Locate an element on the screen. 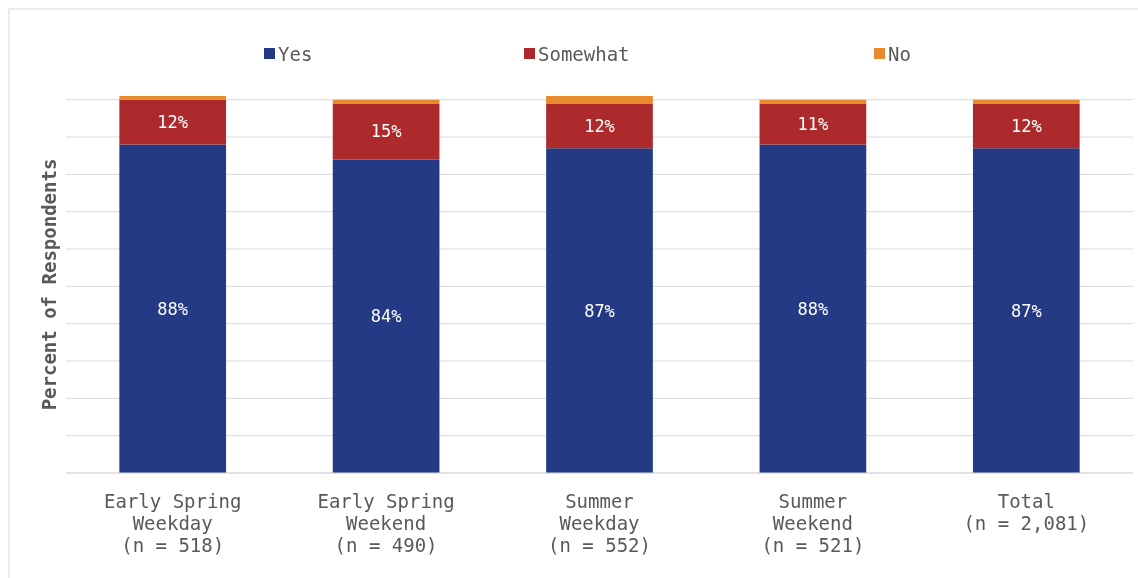  data-label: 11% is located at coordinates (813, 123).